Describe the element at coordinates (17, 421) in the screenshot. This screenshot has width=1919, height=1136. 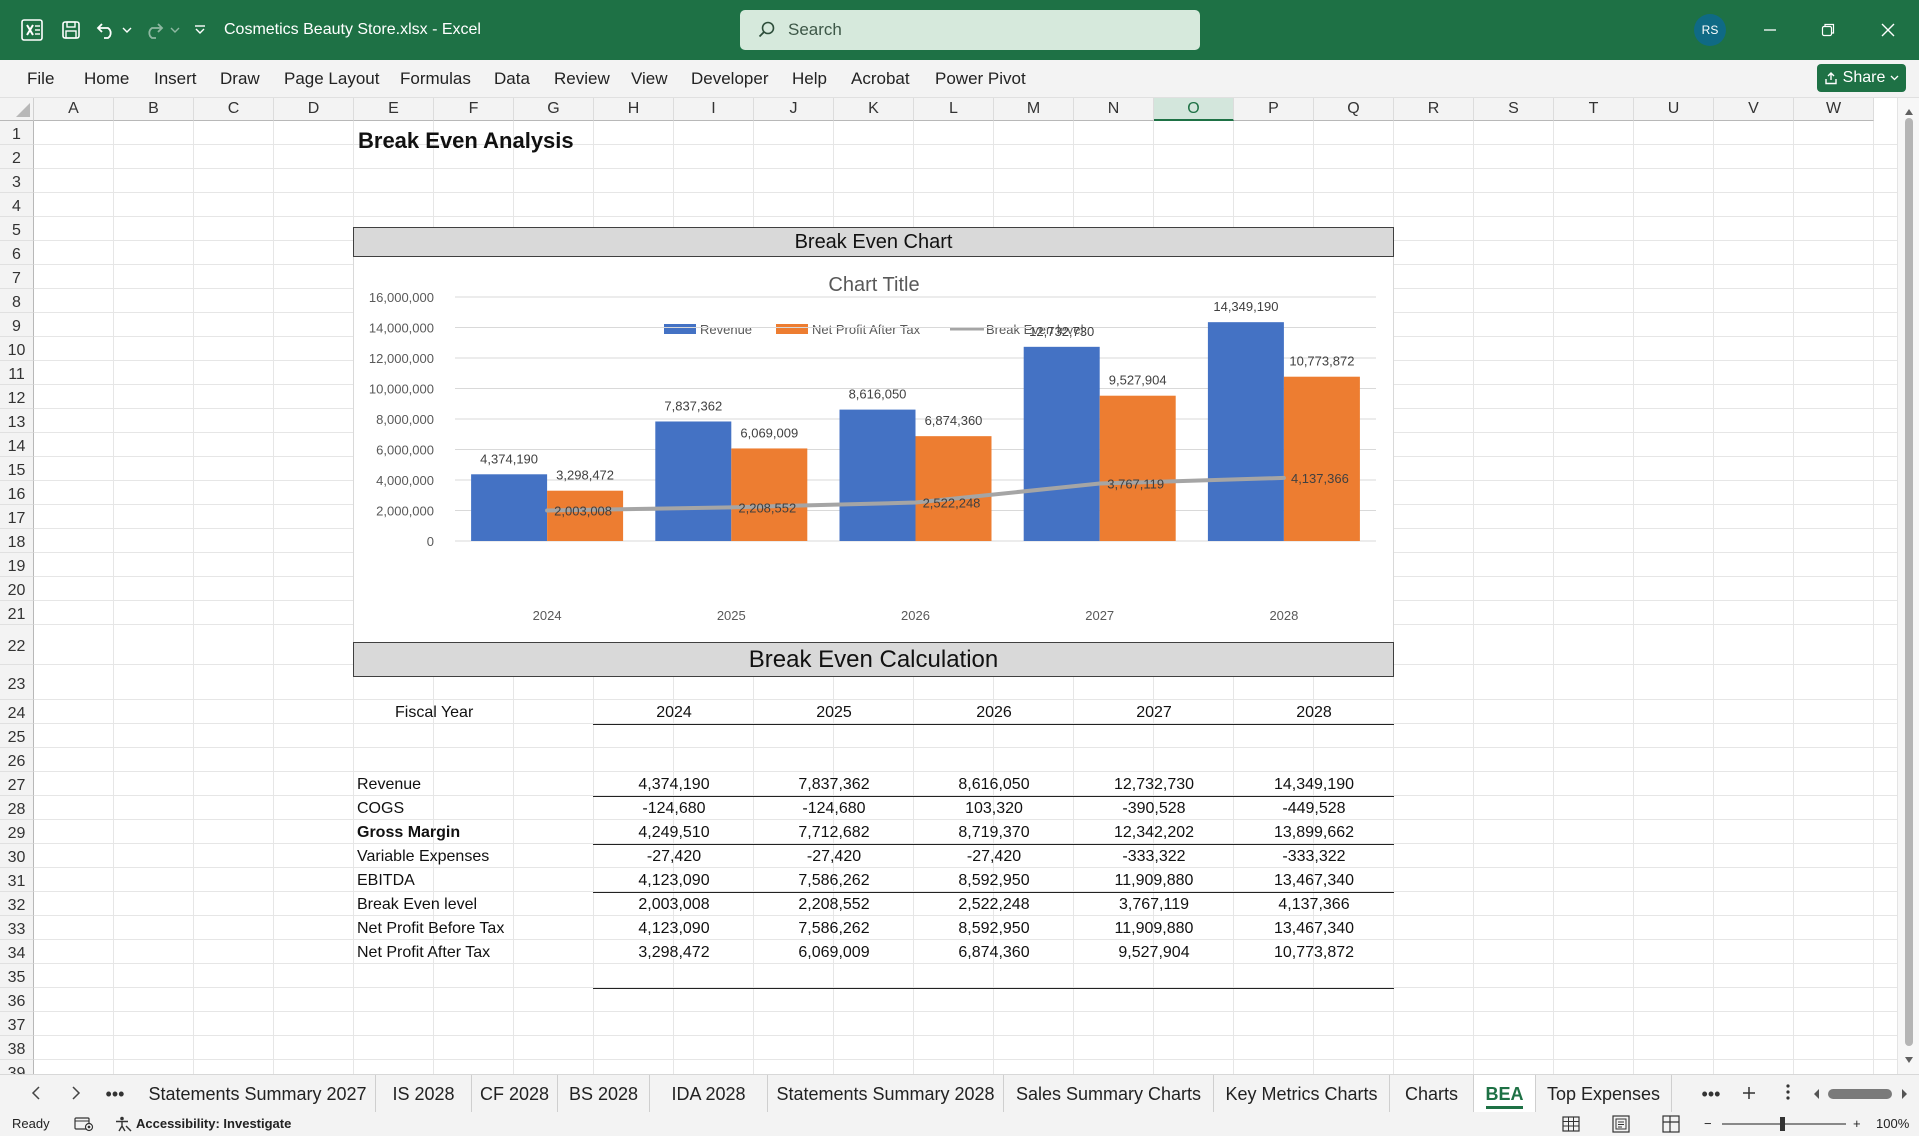
I see `row-header: 13` at that location.